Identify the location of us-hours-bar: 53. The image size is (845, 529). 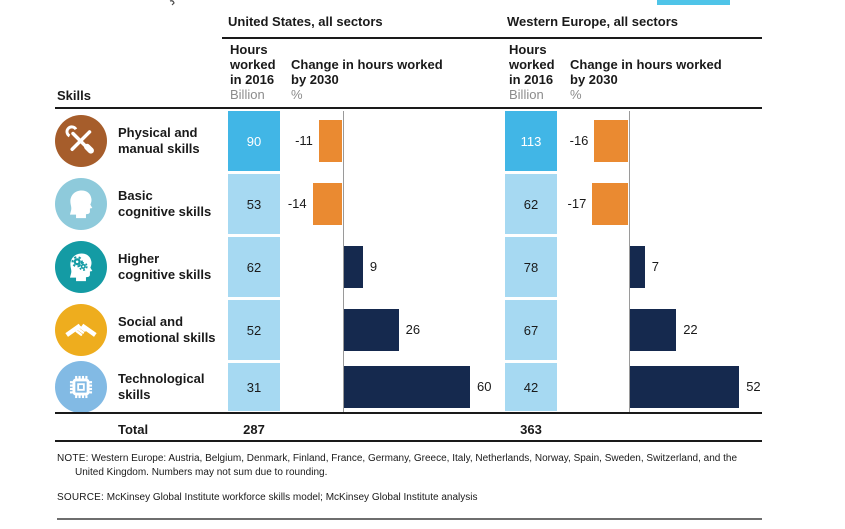
(254, 204).